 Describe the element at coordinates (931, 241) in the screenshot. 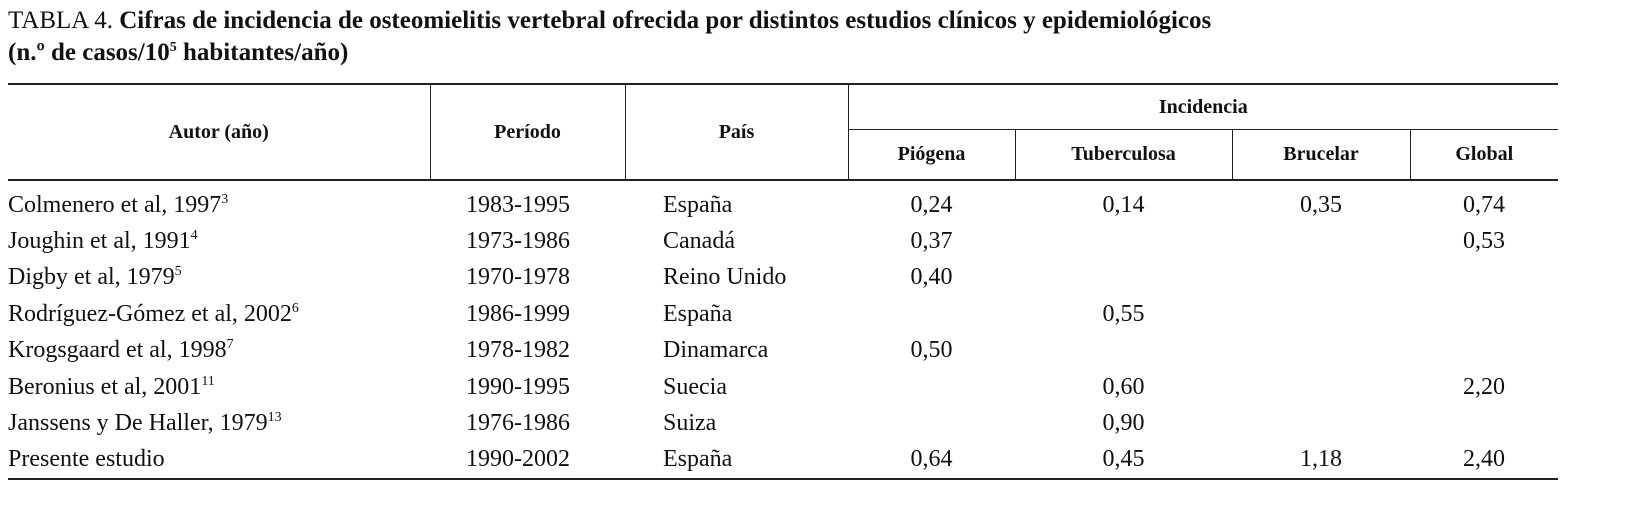

I see `incidence-cell: 0,37` at that location.